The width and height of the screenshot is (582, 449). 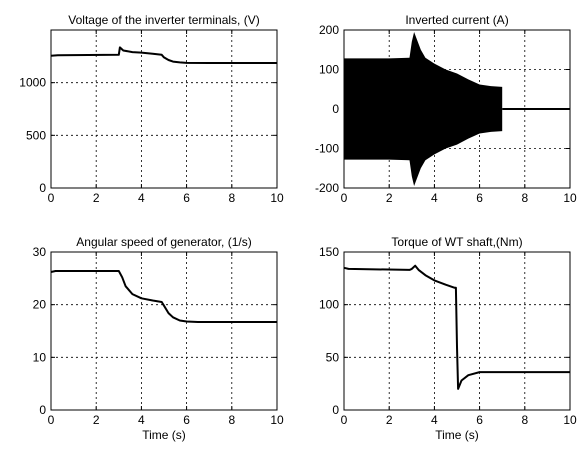 I want to click on chart-title: Angular speed of generator, (1/s), so click(x=163, y=242).